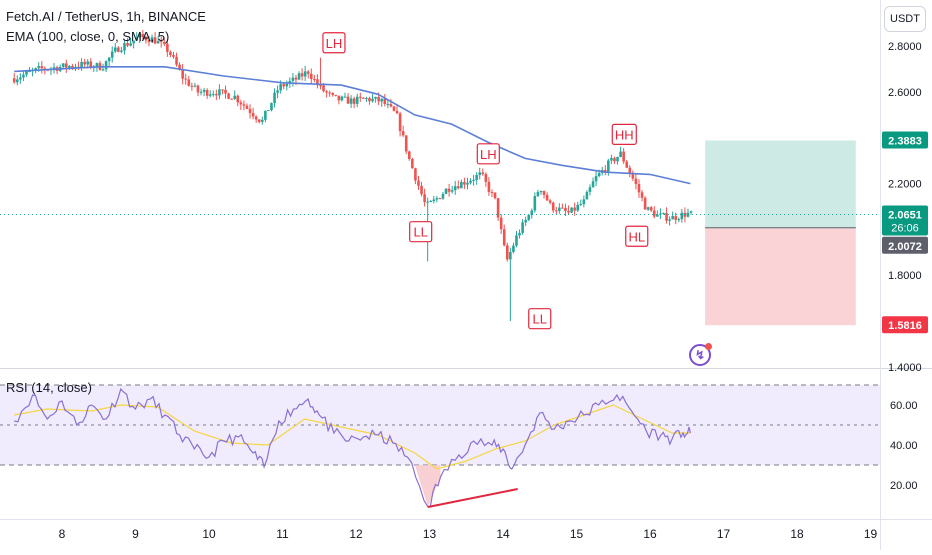 This screenshot has width=932, height=555. What do you see at coordinates (62, 534) in the screenshot?
I see `time-tick-label: 8` at bounding box center [62, 534].